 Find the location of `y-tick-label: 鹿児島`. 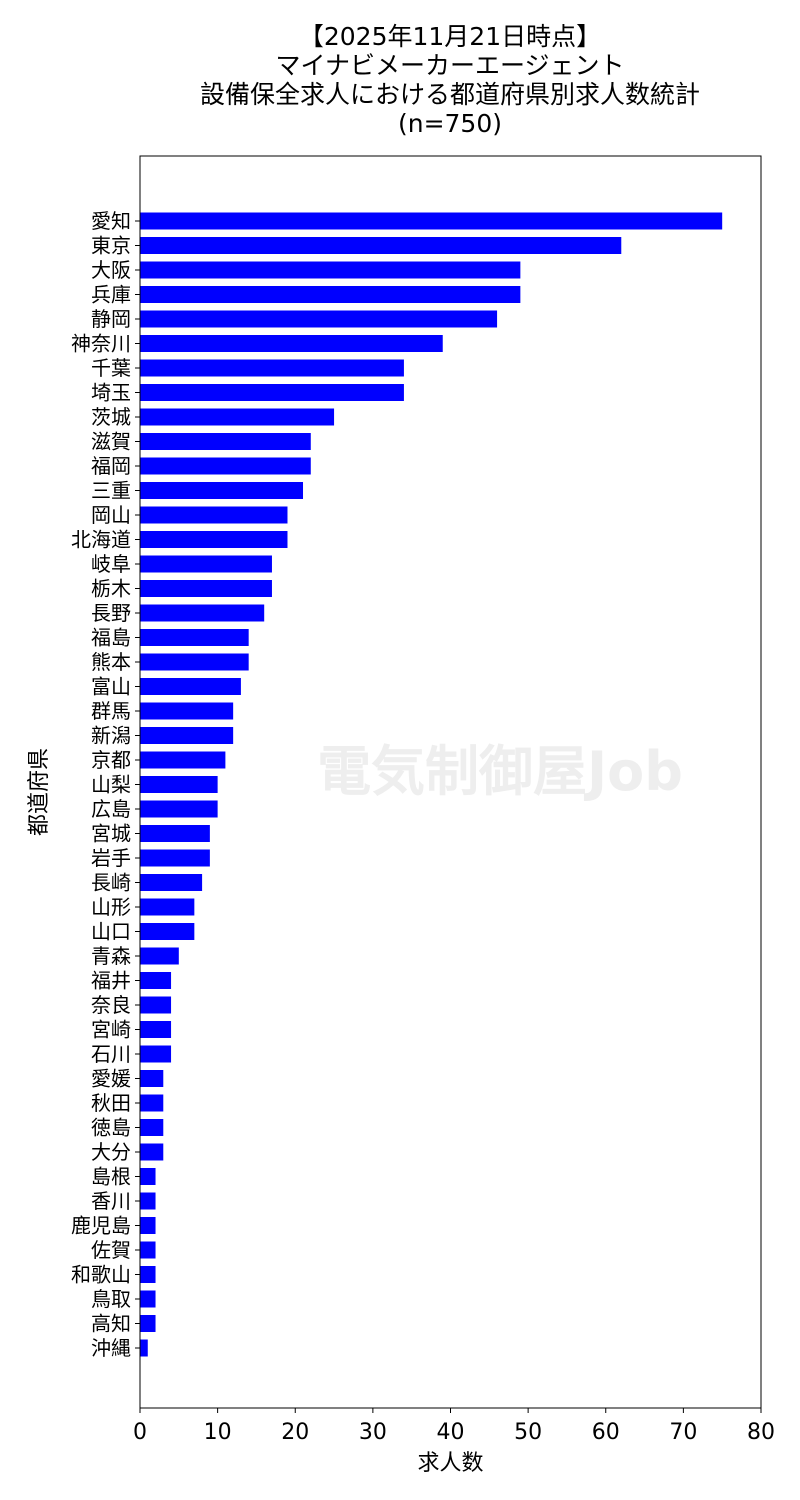

y-tick-label: 鹿児島 is located at coordinates (101, 1226).